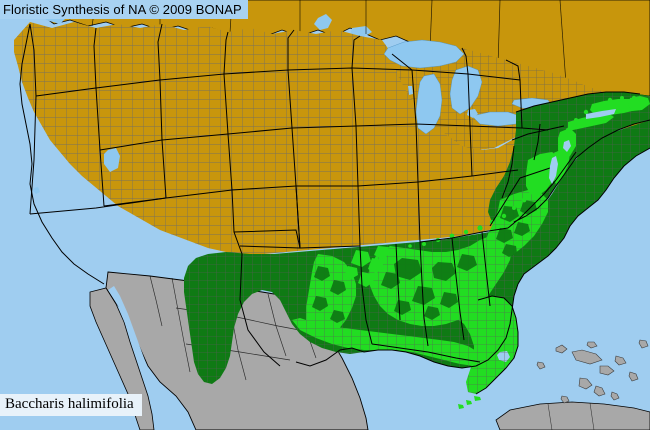 This screenshot has width=650, height=430. I want to click on map-title: Floristic Synthesis of NA © 2009 BONAP, so click(124, 9).